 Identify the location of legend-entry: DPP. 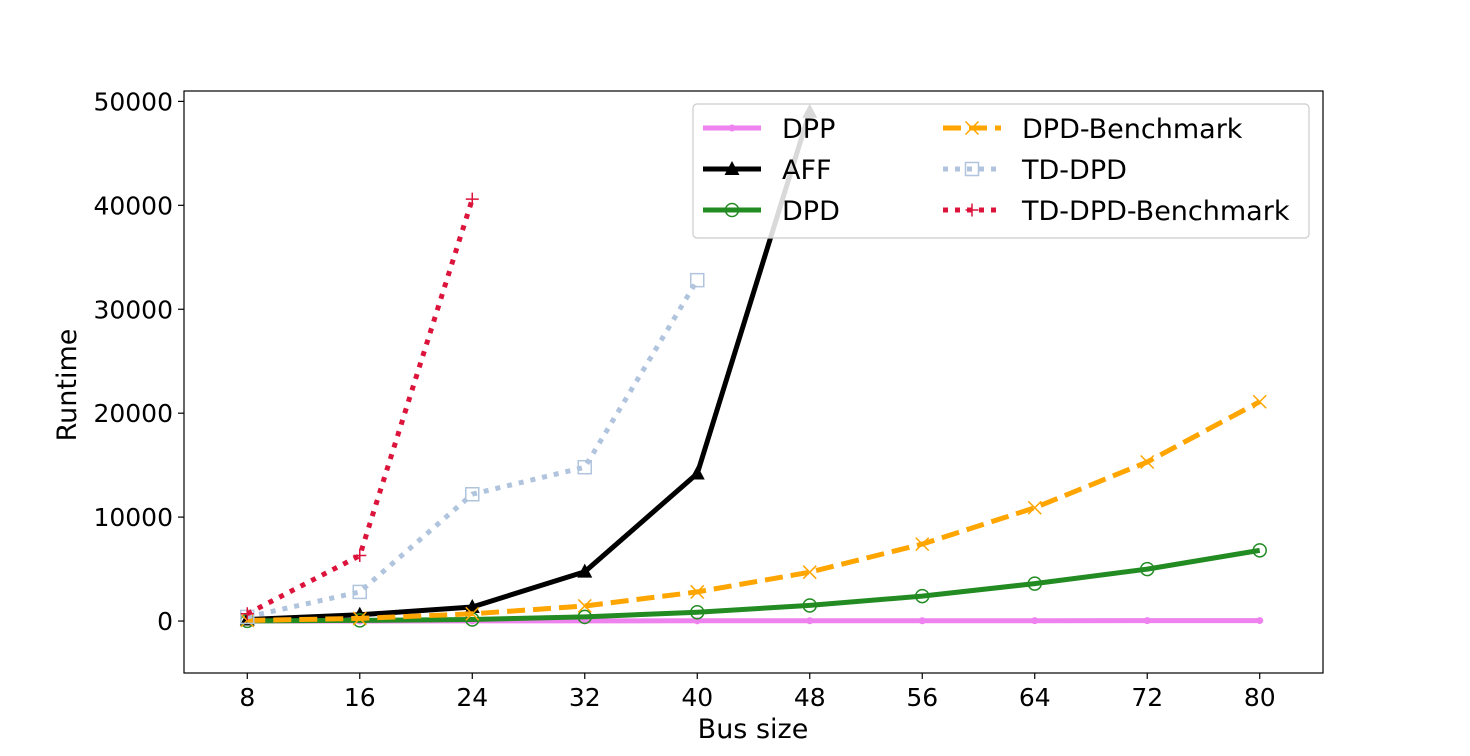
(769, 129).